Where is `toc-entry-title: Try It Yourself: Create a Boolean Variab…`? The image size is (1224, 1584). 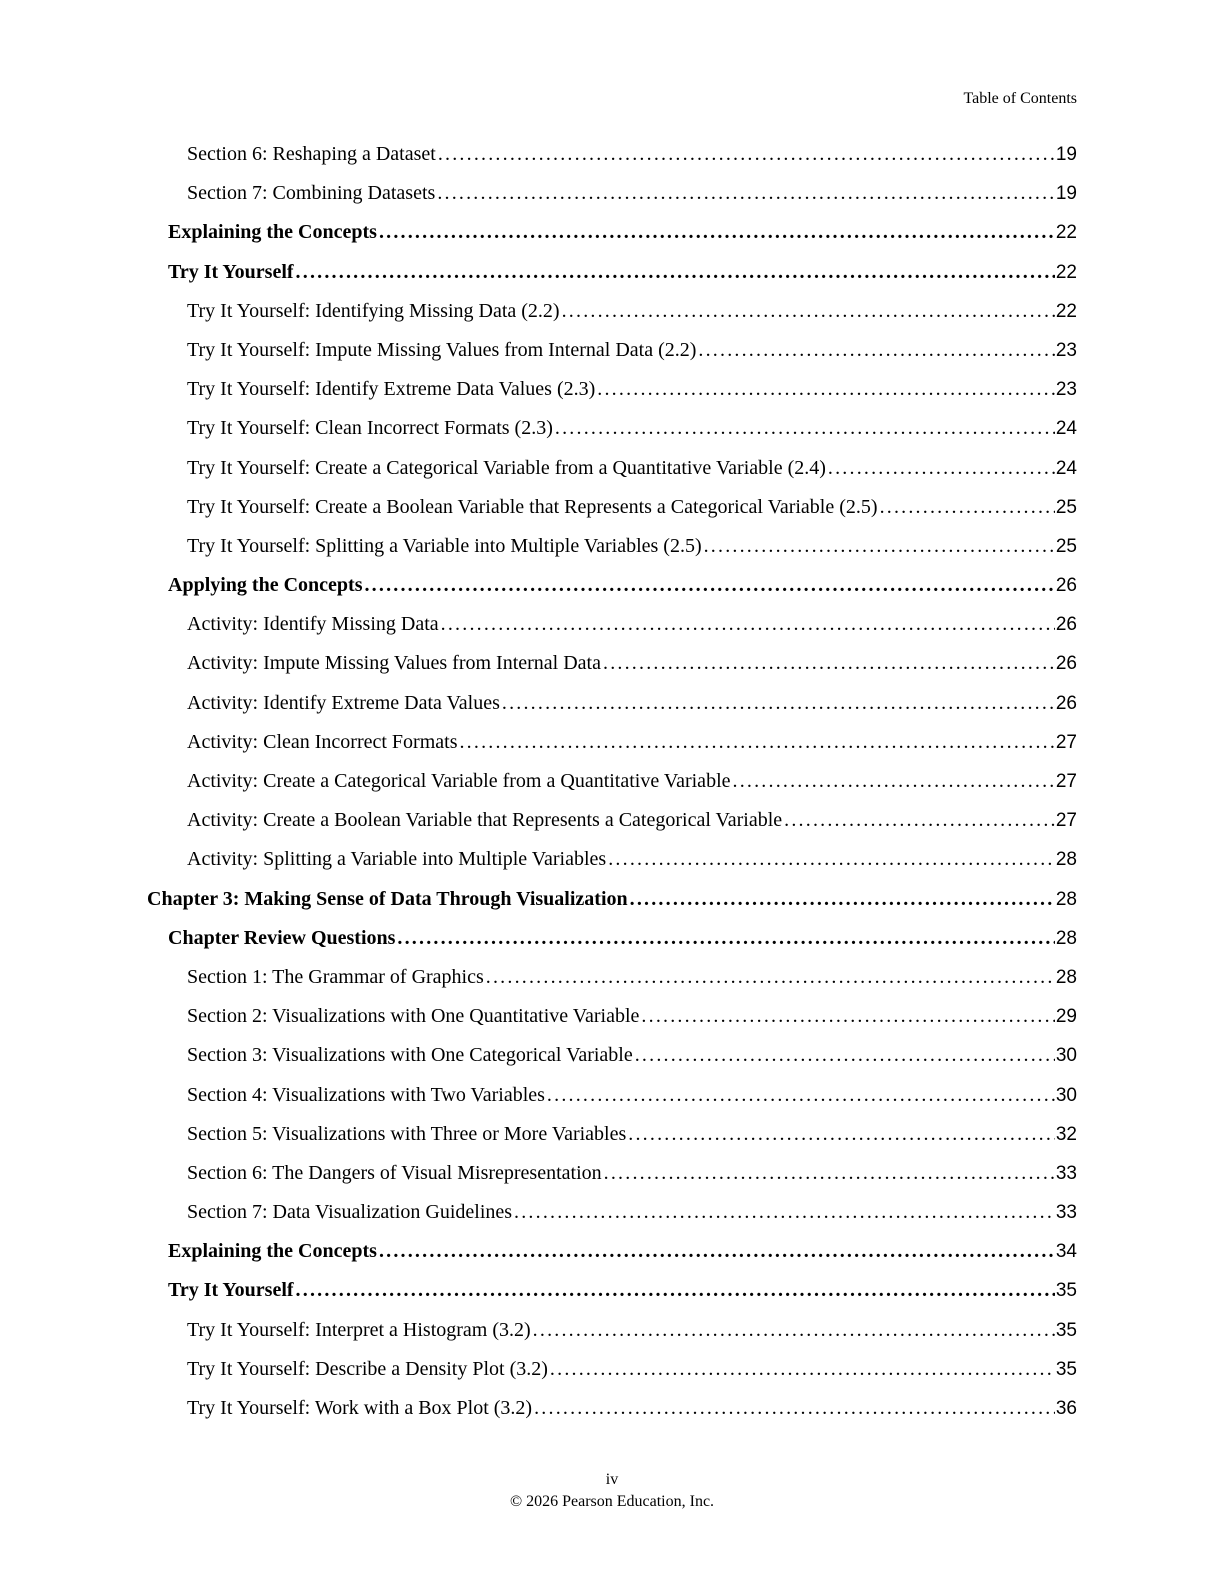 toc-entry-title: Try It Yourself: Create a Boolean Variab… is located at coordinates (532, 506).